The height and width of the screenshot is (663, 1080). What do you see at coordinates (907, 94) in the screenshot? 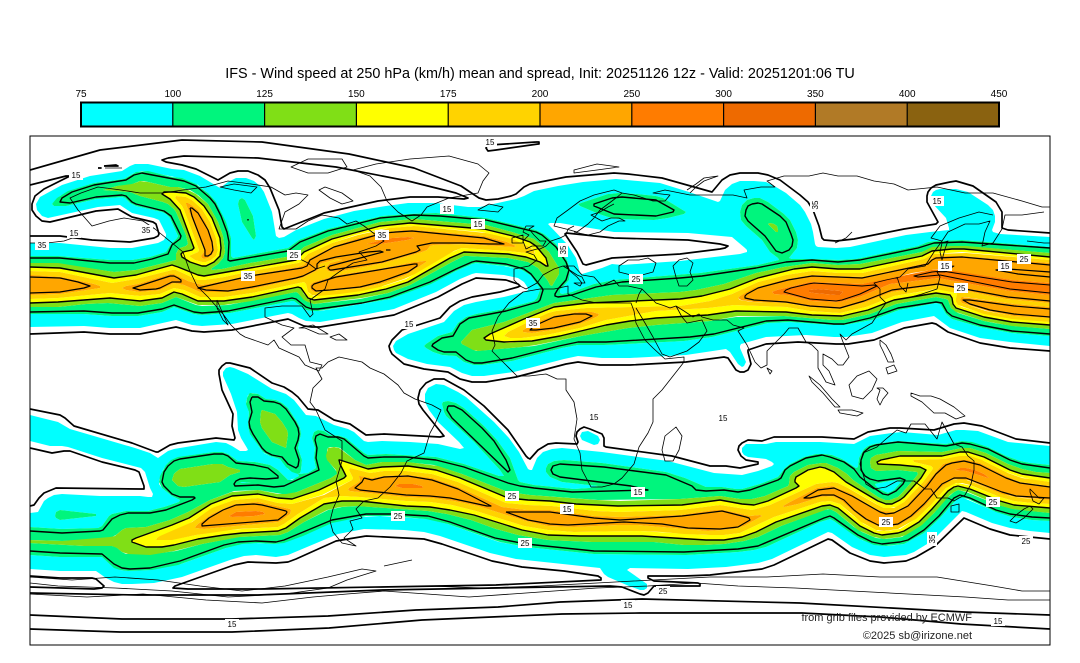
I see `svg-text: 400` at bounding box center [907, 94].